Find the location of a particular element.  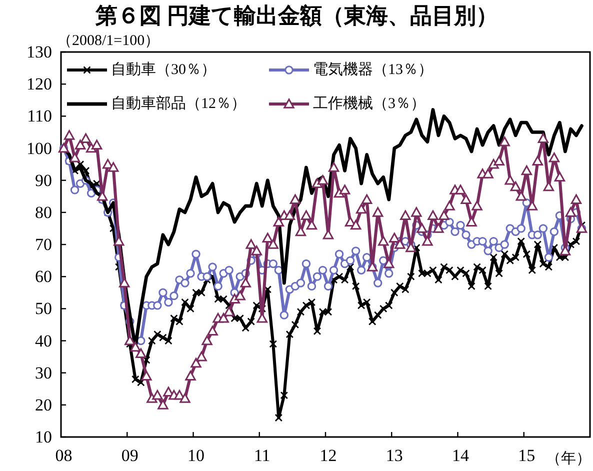

x-tick-label: 13 is located at coordinates (394, 455).